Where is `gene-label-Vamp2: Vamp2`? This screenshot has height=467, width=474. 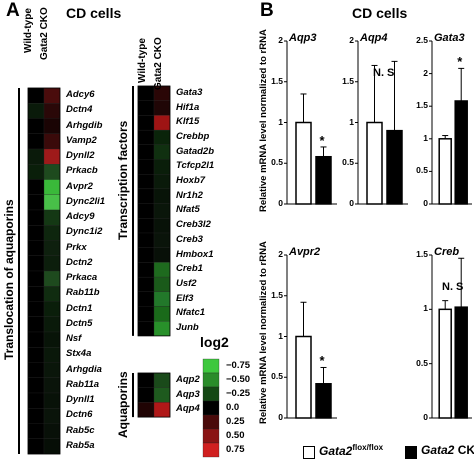
gene-label-Vamp2: Vamp2 is located at coordinates (81, 140).